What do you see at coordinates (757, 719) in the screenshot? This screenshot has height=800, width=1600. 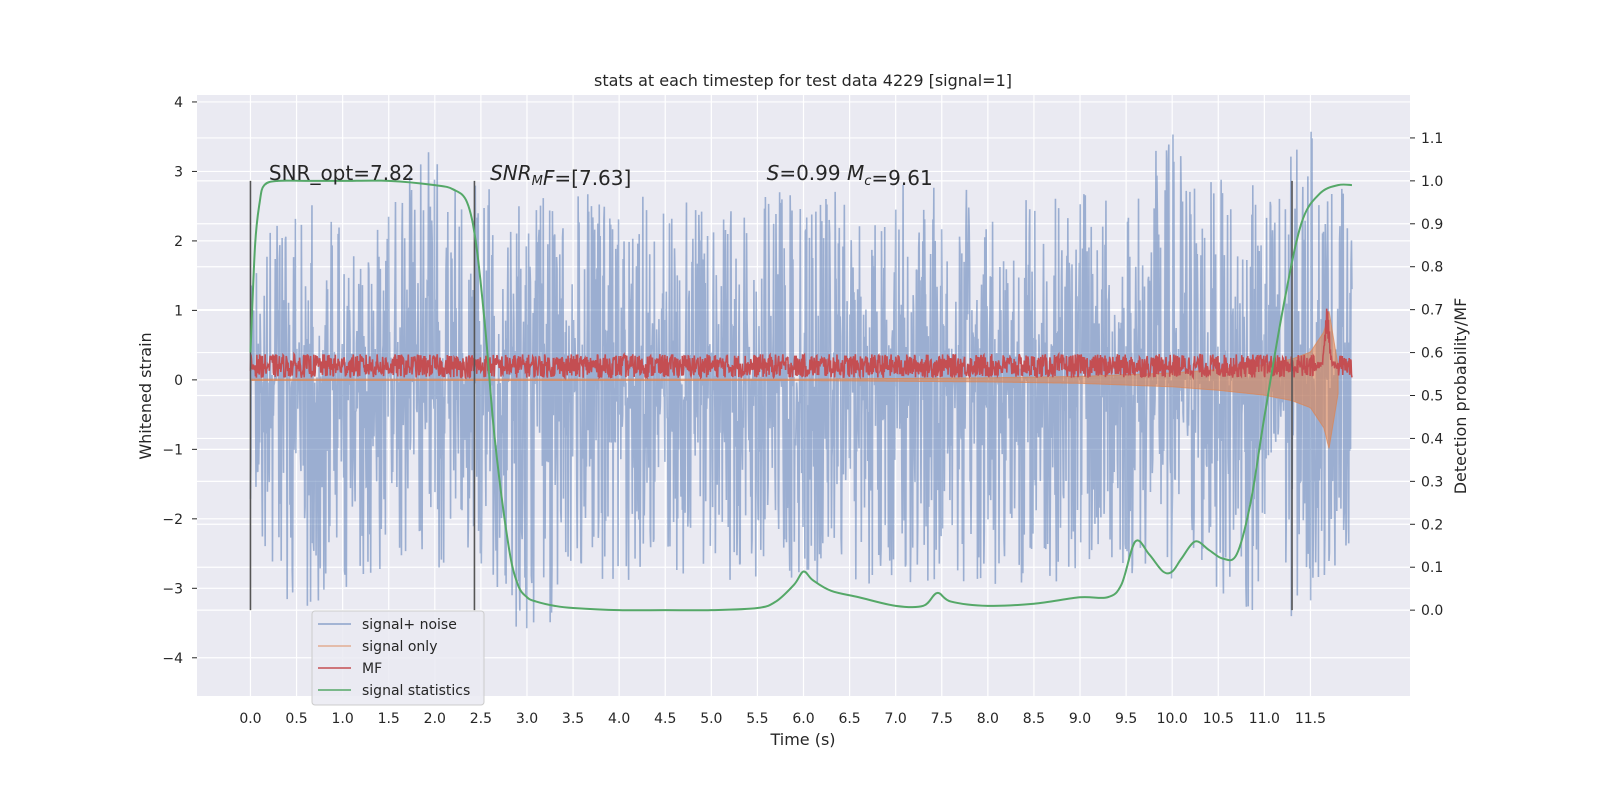 I see `x-tick-label: 5.5` at bounding box center [757, 719].